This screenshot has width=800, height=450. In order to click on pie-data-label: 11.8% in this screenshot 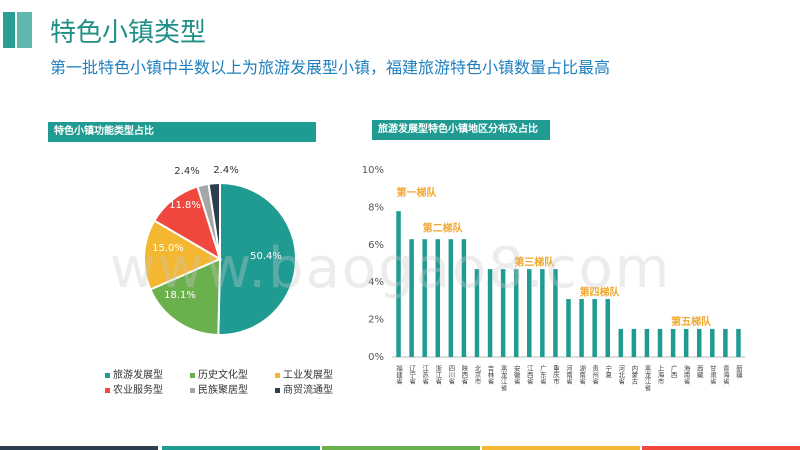, I will do `click(185, 205)`.